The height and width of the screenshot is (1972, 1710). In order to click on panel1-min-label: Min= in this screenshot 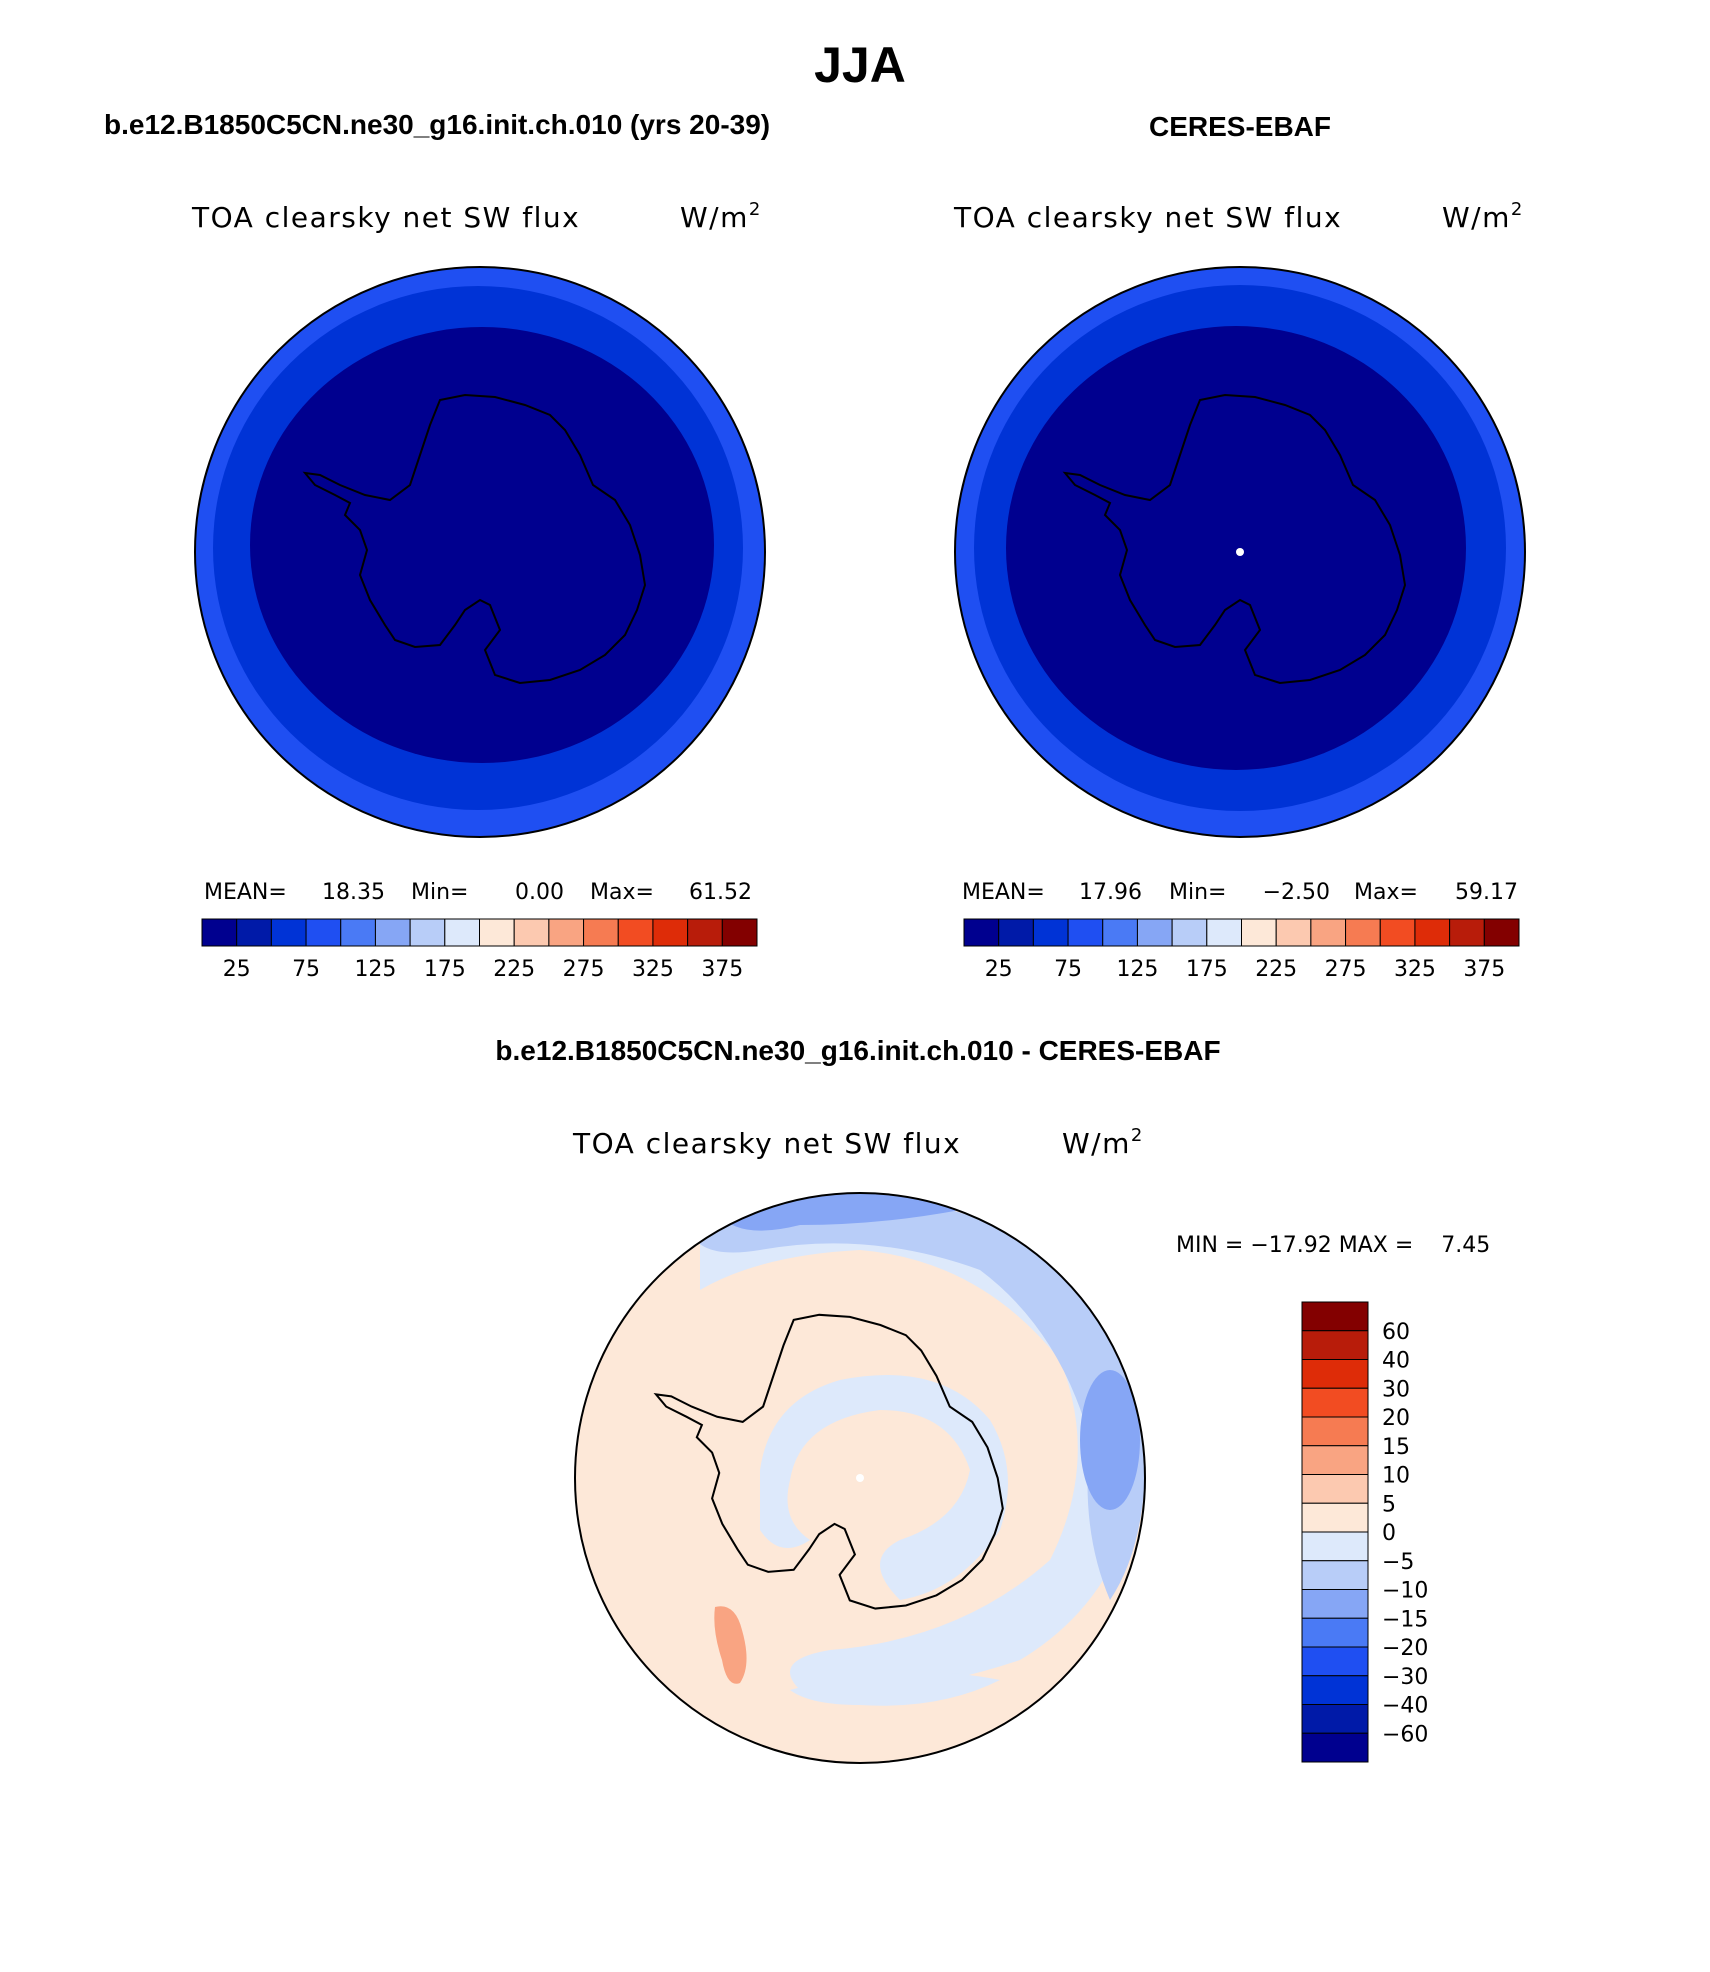, I will do `click(439, 892)`.